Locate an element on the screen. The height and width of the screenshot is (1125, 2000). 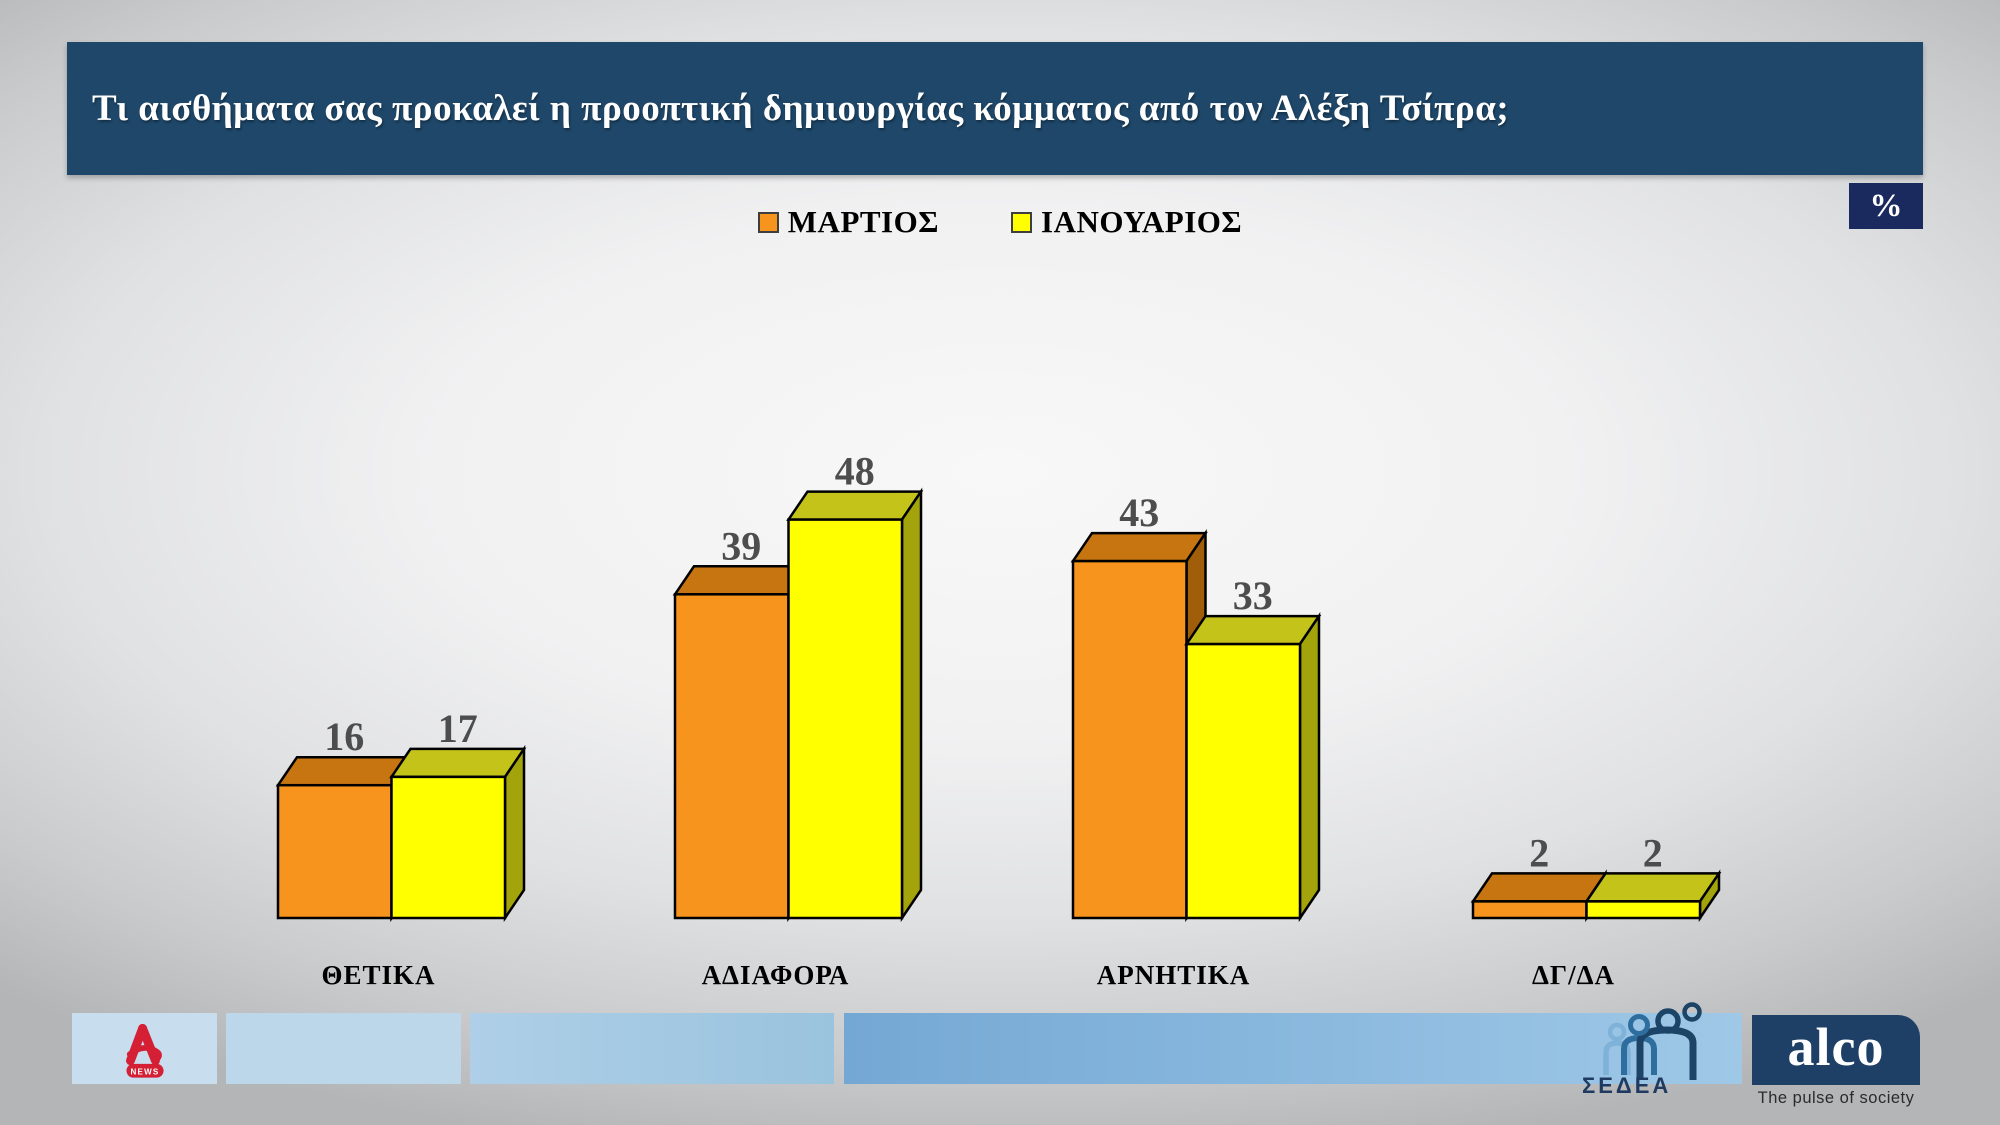
alco-logo: alco The pulse of society is located at coordinates (1836, 1061).